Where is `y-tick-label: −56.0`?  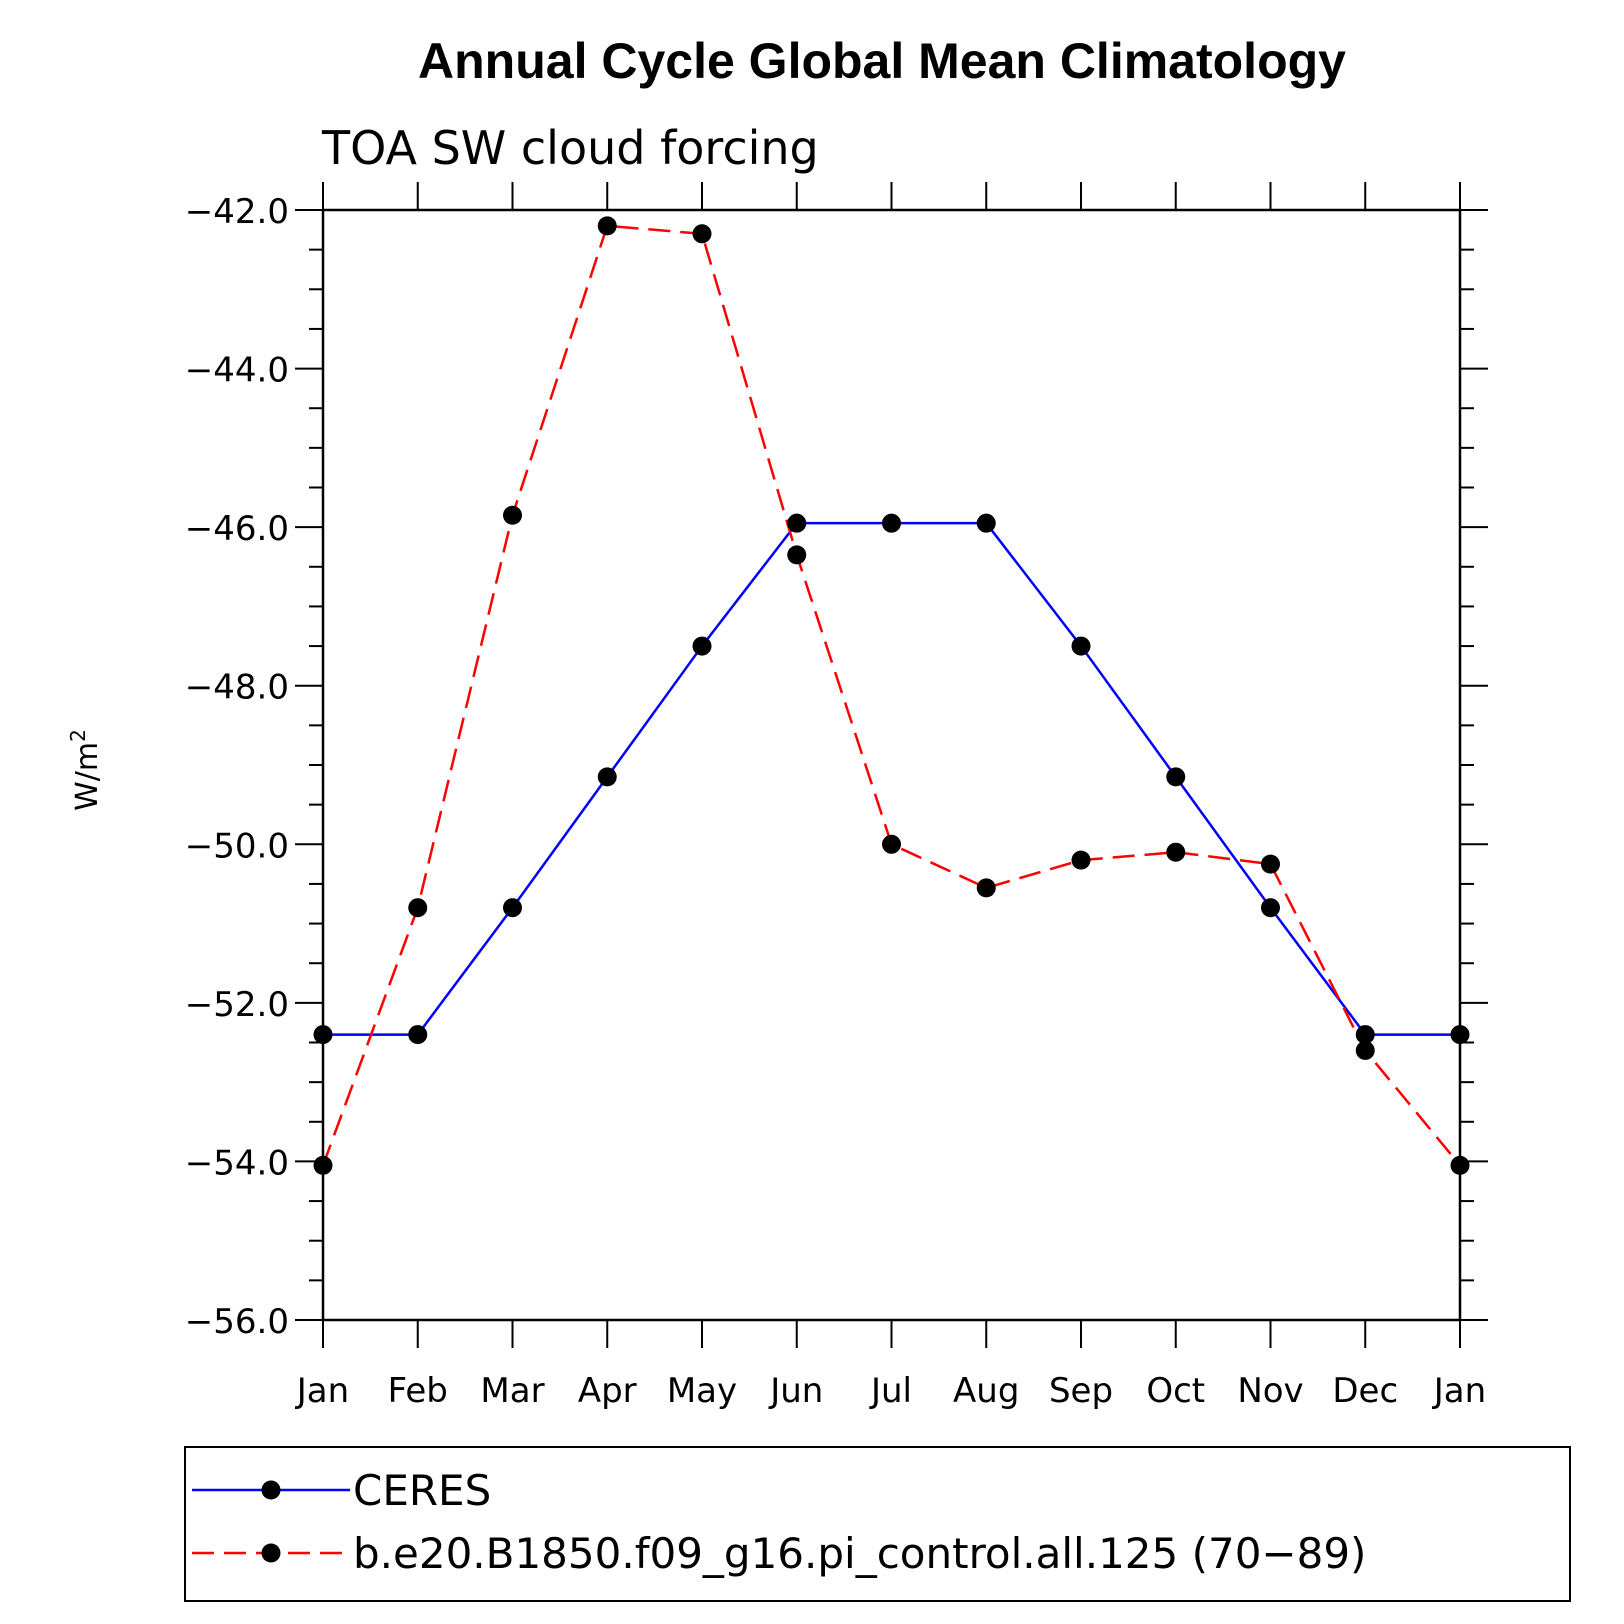
y-tick-label: −56.0 is located at coordinates (237, 1322).